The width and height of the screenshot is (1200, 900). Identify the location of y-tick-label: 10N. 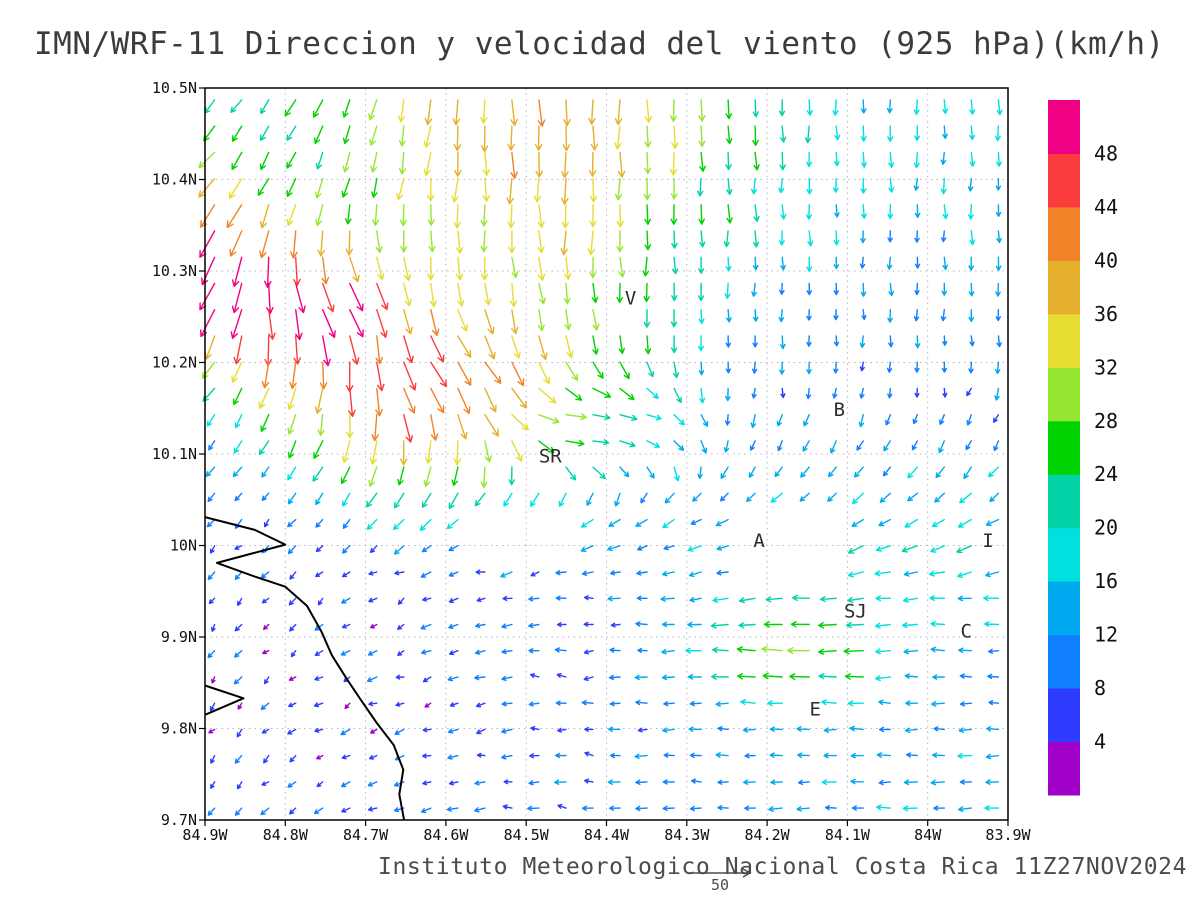
(183, 546).